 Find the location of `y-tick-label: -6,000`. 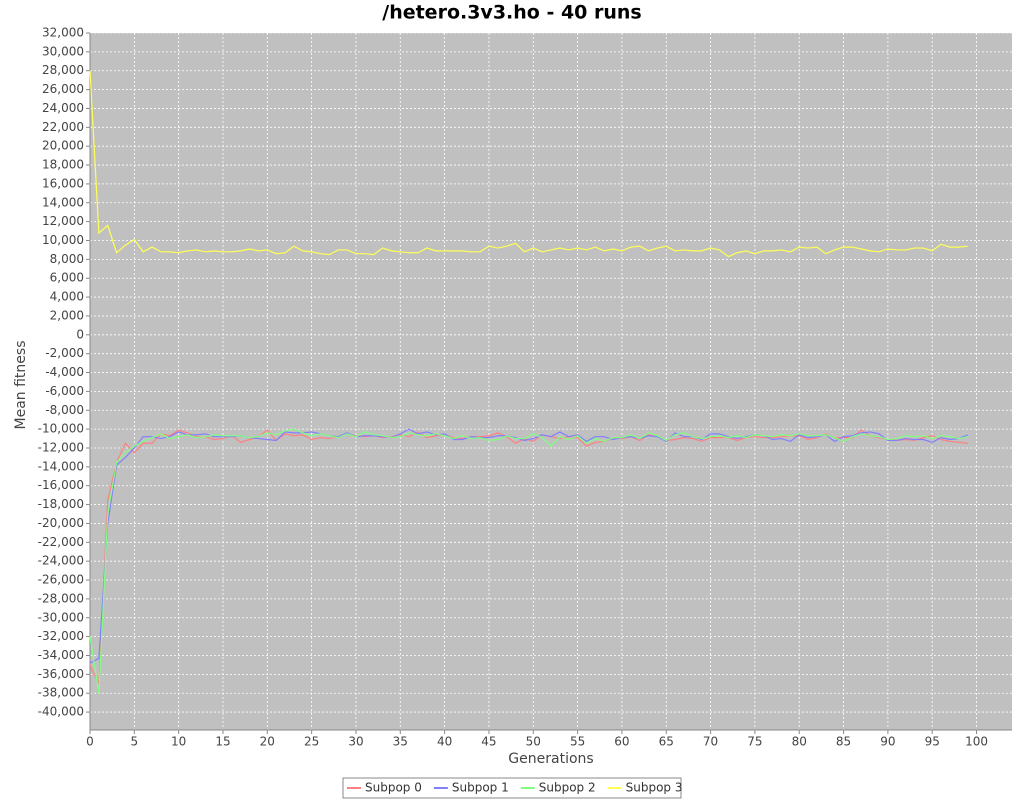

y-tick-label: -6,000 is located at coordinates (64, 391).